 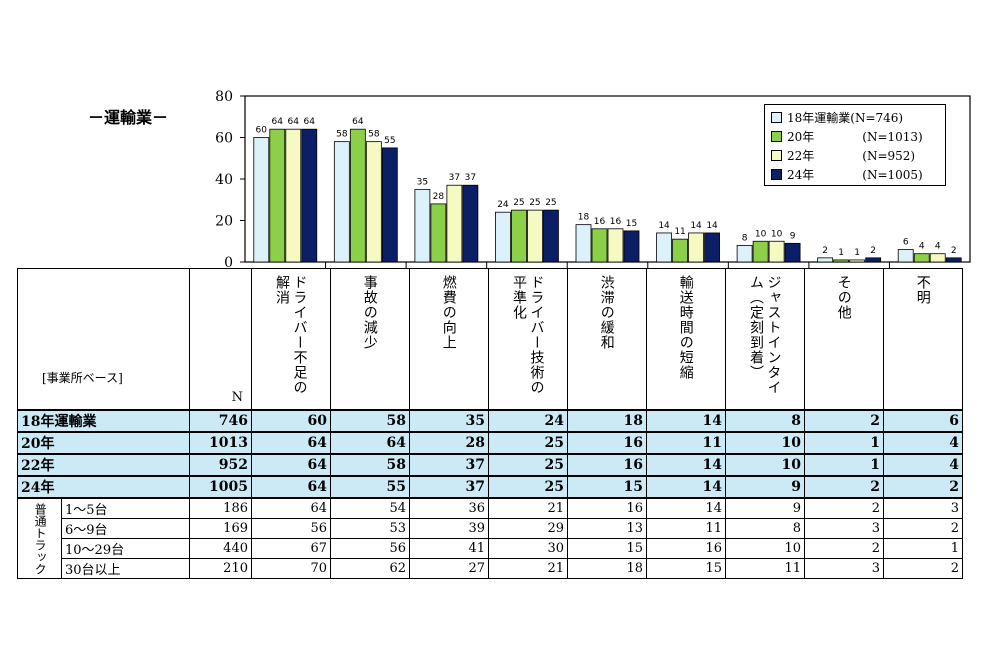 I want to click on column-header: 不明, so click(x=922, y=290).